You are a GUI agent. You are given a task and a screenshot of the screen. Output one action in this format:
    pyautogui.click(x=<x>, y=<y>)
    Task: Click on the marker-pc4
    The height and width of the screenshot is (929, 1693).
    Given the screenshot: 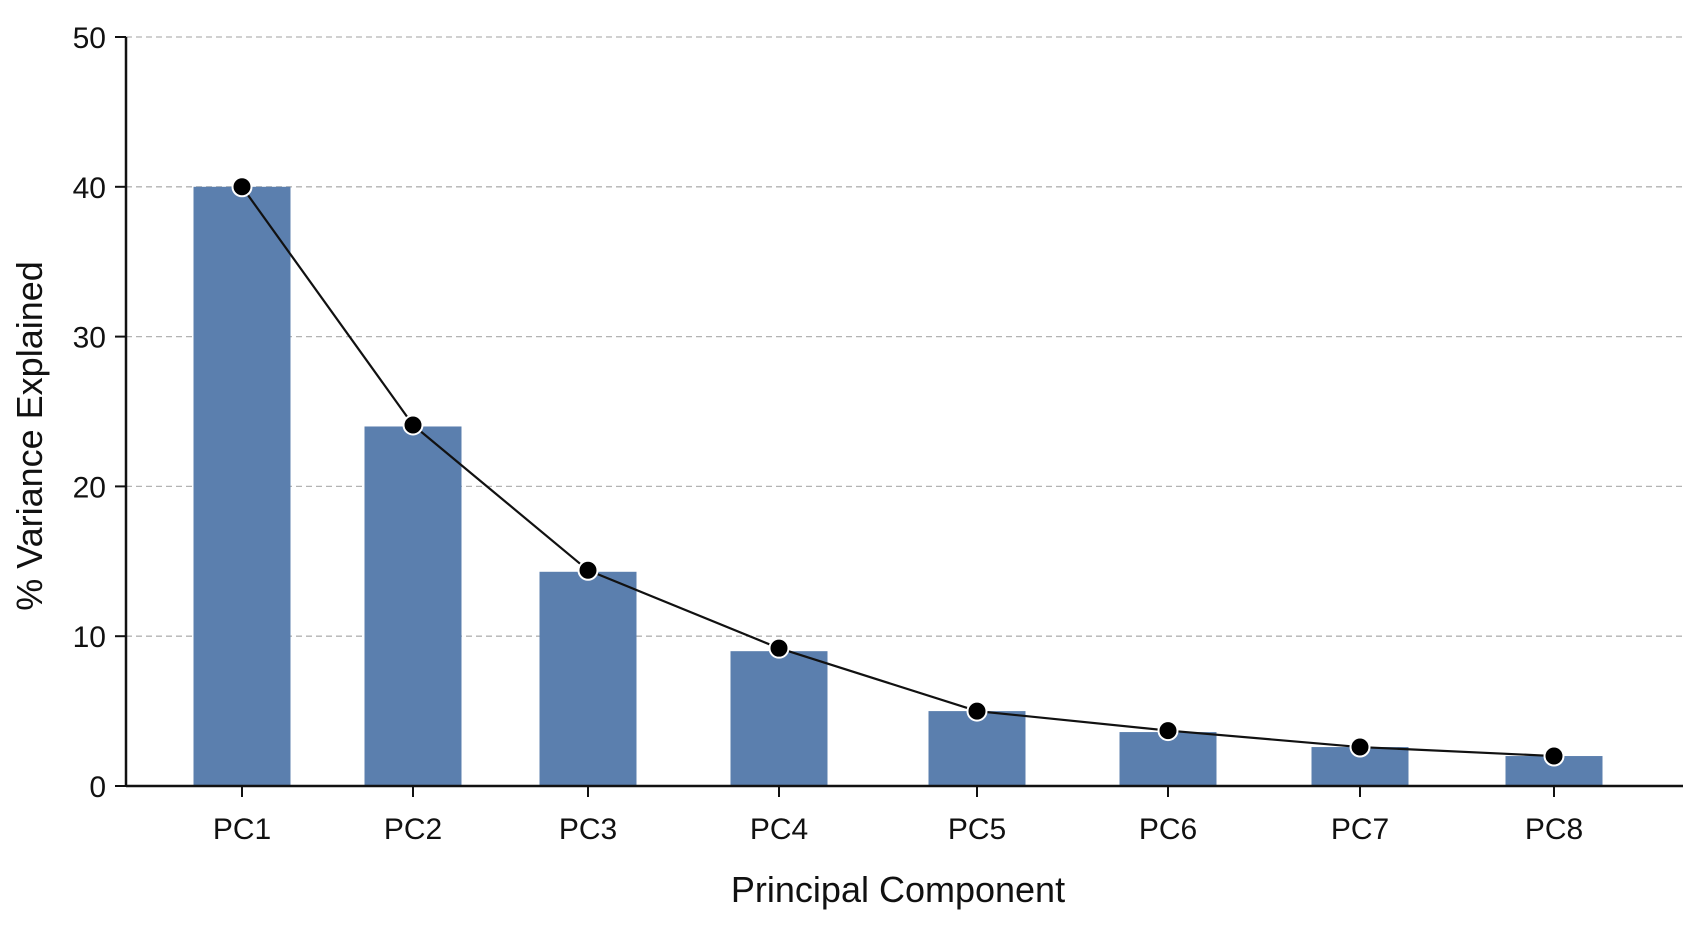 What is the action you would take?
    pyautogui.click(x=779, y=648)
    